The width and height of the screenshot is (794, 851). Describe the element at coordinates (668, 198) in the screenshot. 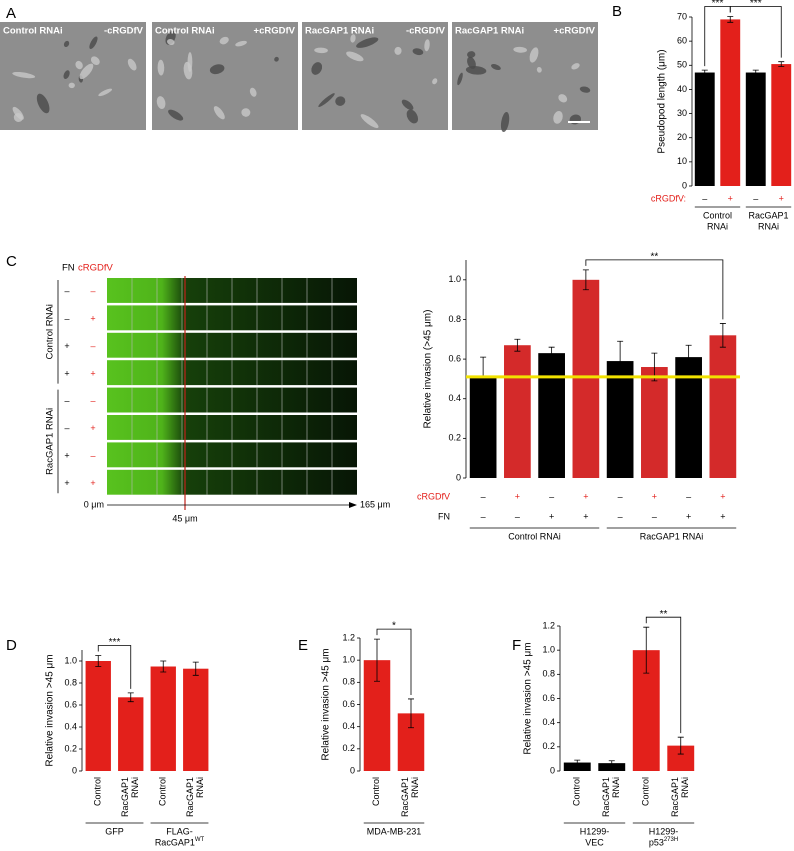

I see `condition-name: cRGDfV:` at that location.